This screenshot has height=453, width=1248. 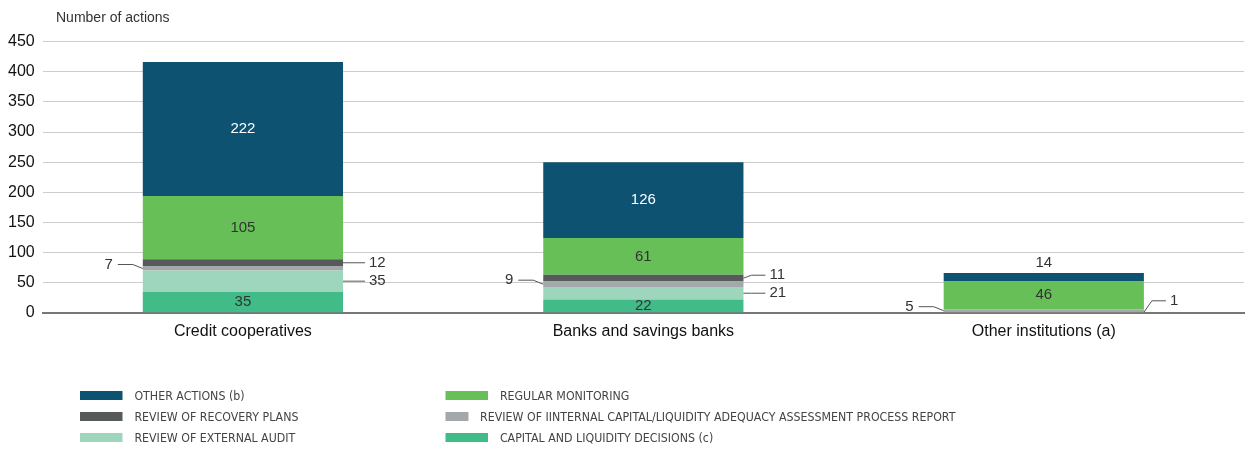 What do you see at coordinates (1043, 330) in the screenshot?
I see `x-tick-label: Other institutions (a)` at bounding box center [1043, 330].